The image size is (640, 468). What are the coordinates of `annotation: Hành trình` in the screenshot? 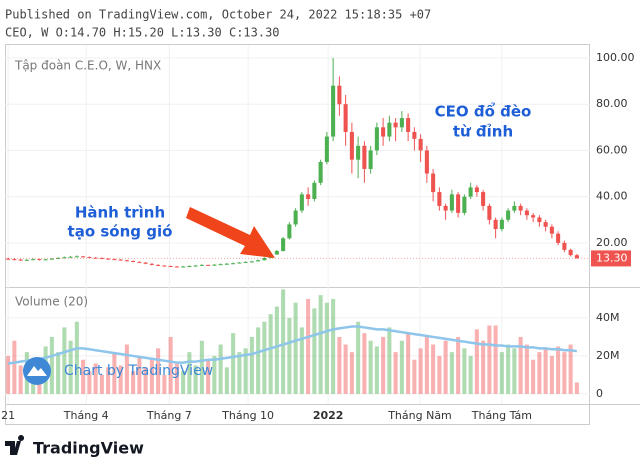 It's located at (120, 213).